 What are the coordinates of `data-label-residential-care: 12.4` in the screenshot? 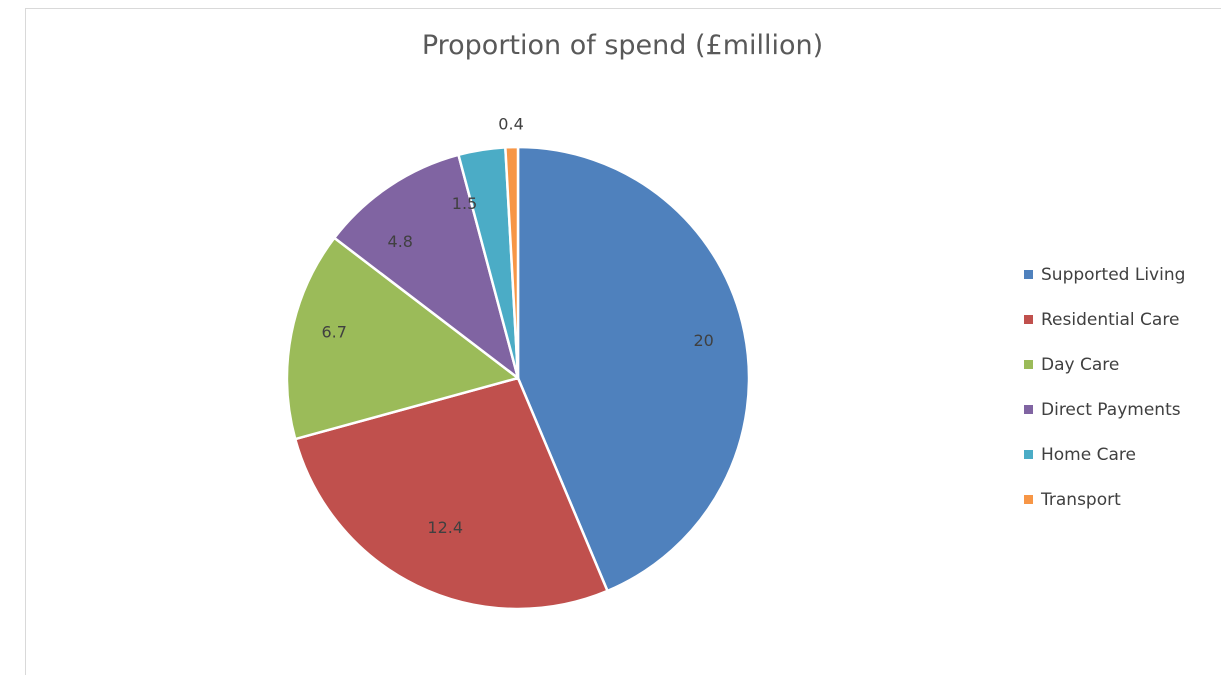 It's located at (445, 527).